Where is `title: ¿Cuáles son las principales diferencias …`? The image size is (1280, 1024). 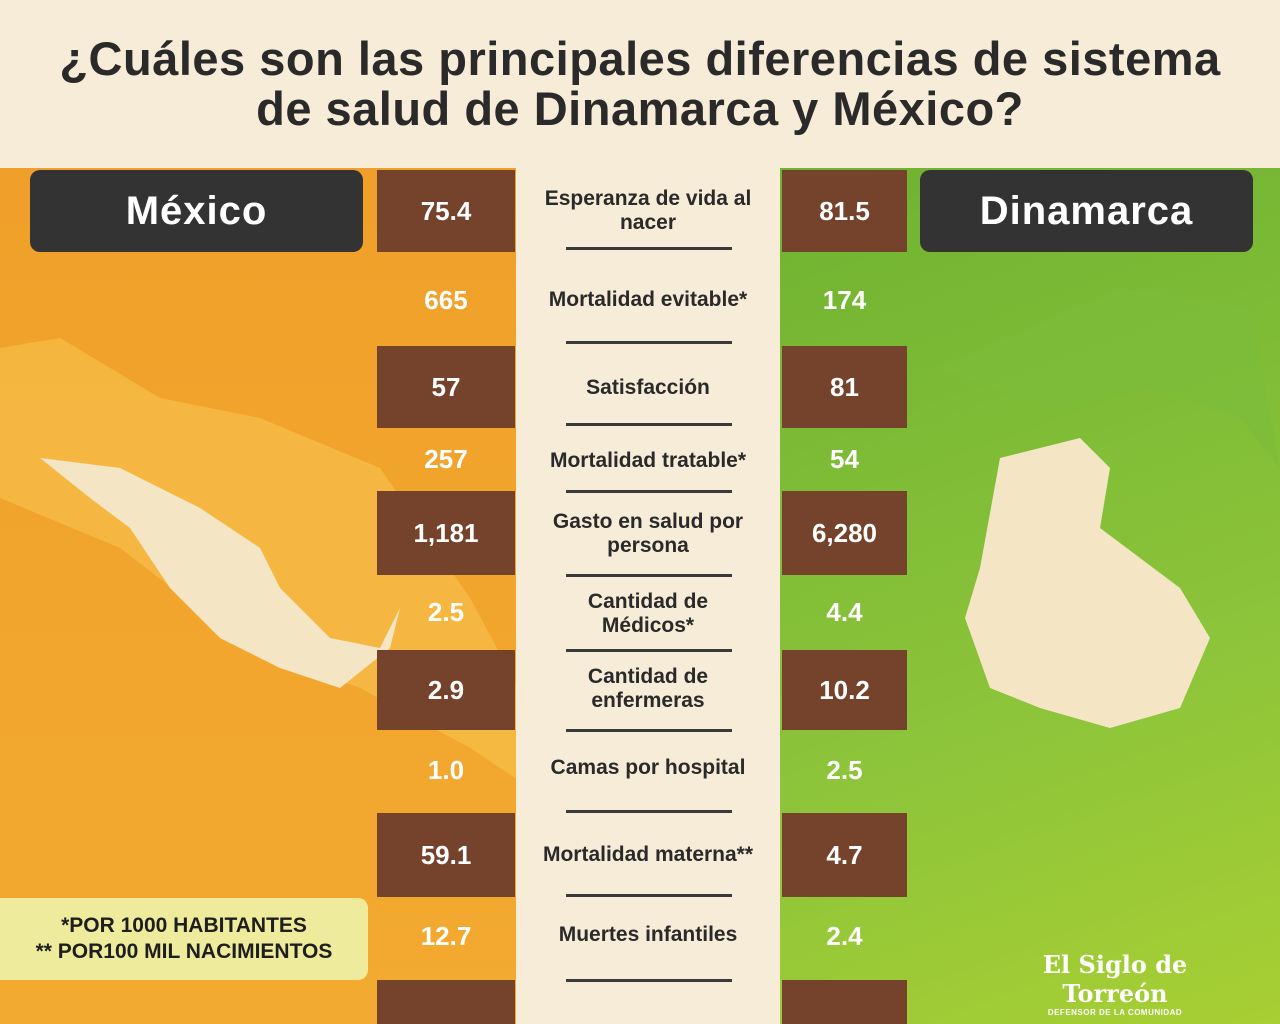 title: ¿Cuáles son las principales diferencias … is located at coordinates (640, 83).